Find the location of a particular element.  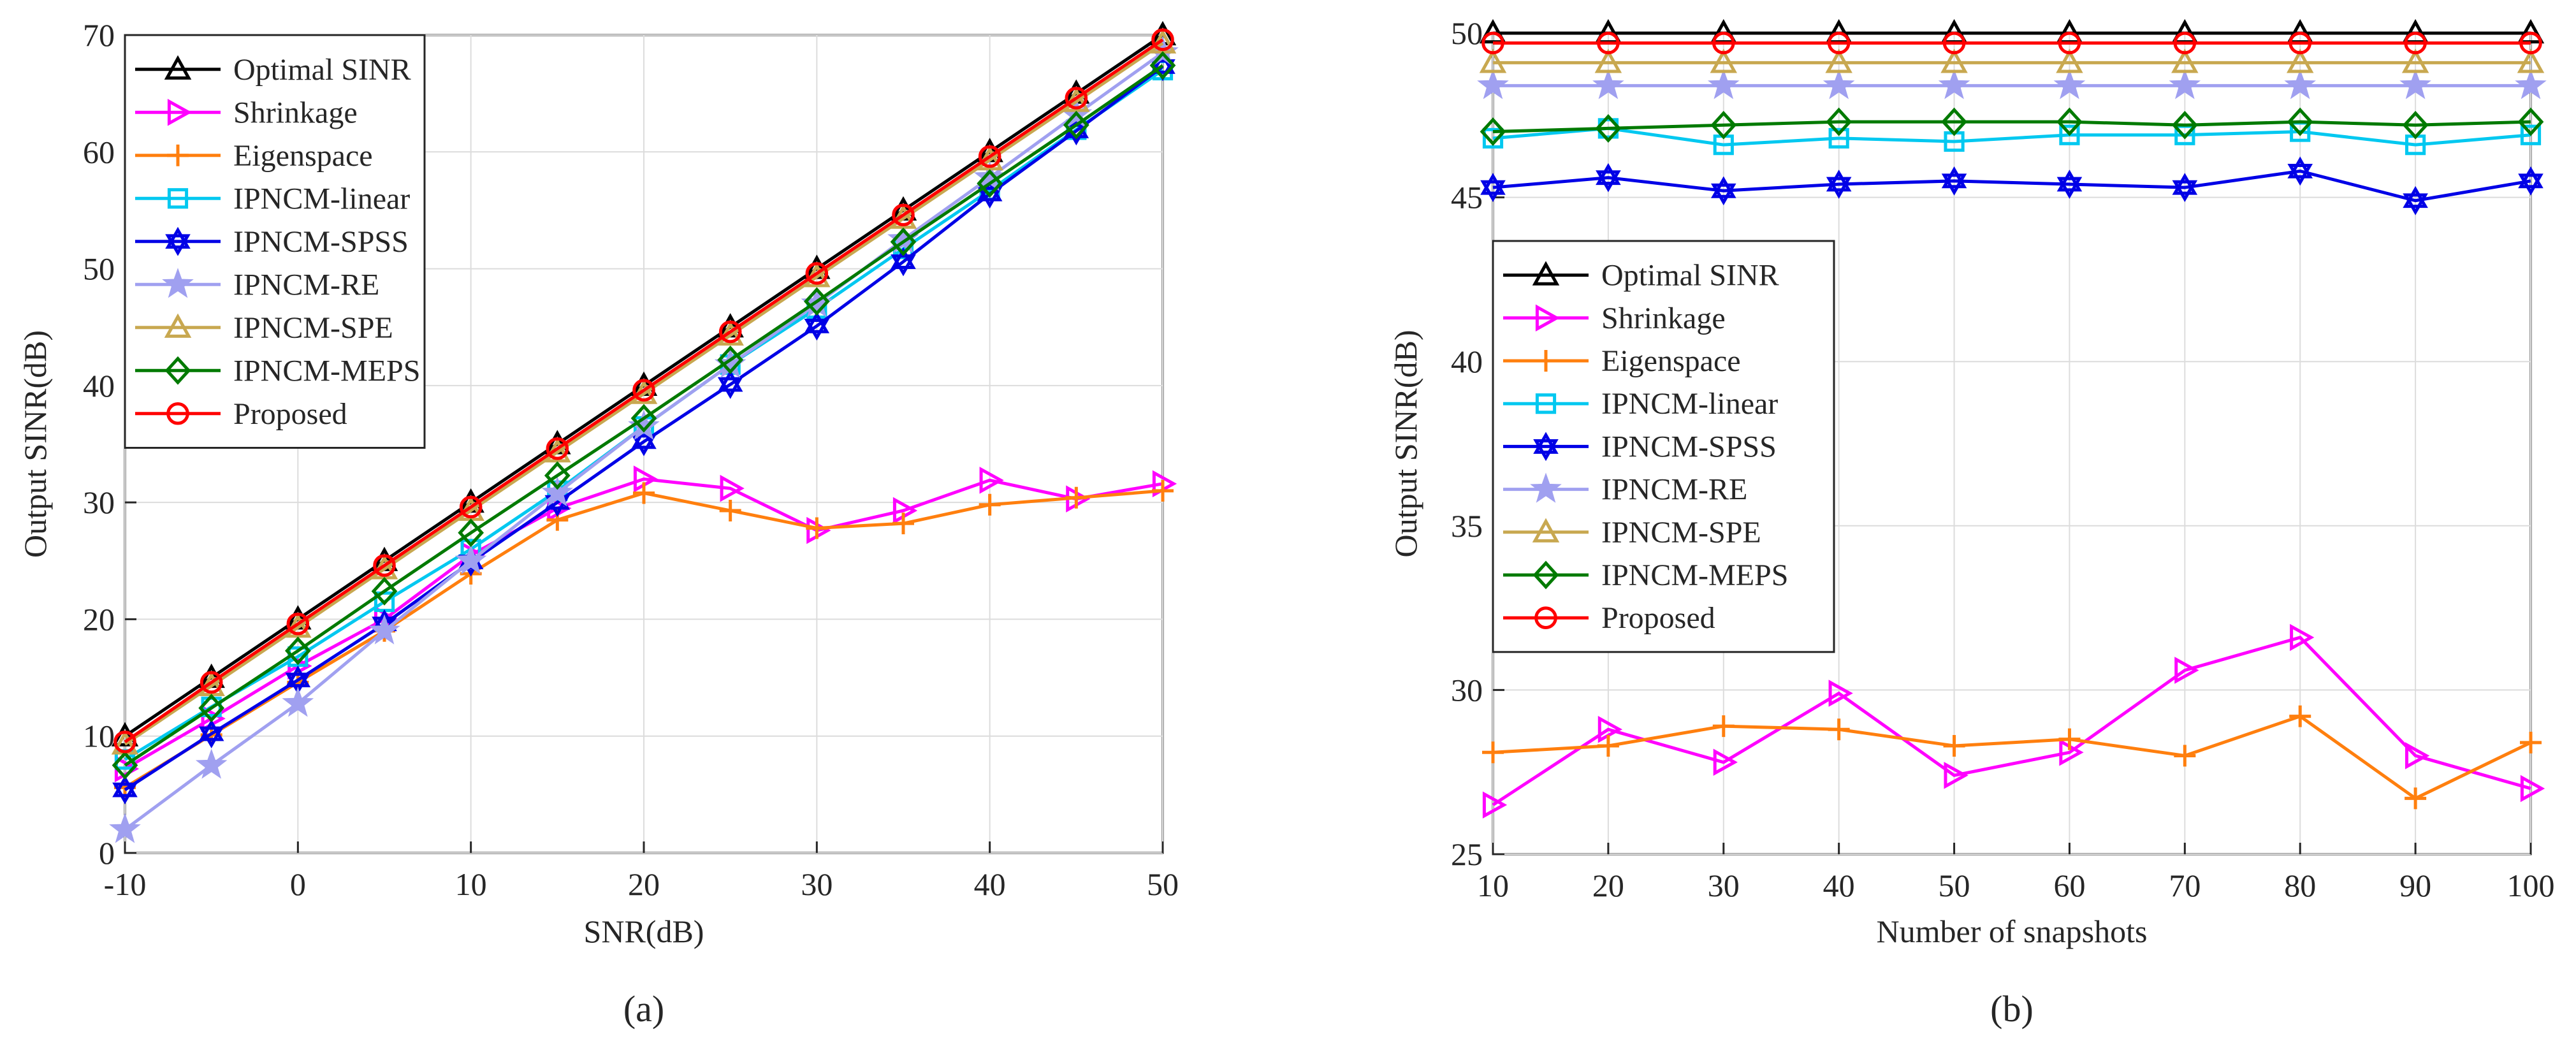

legend-label: Optimal SINR is located at coordinates (1690, 276).